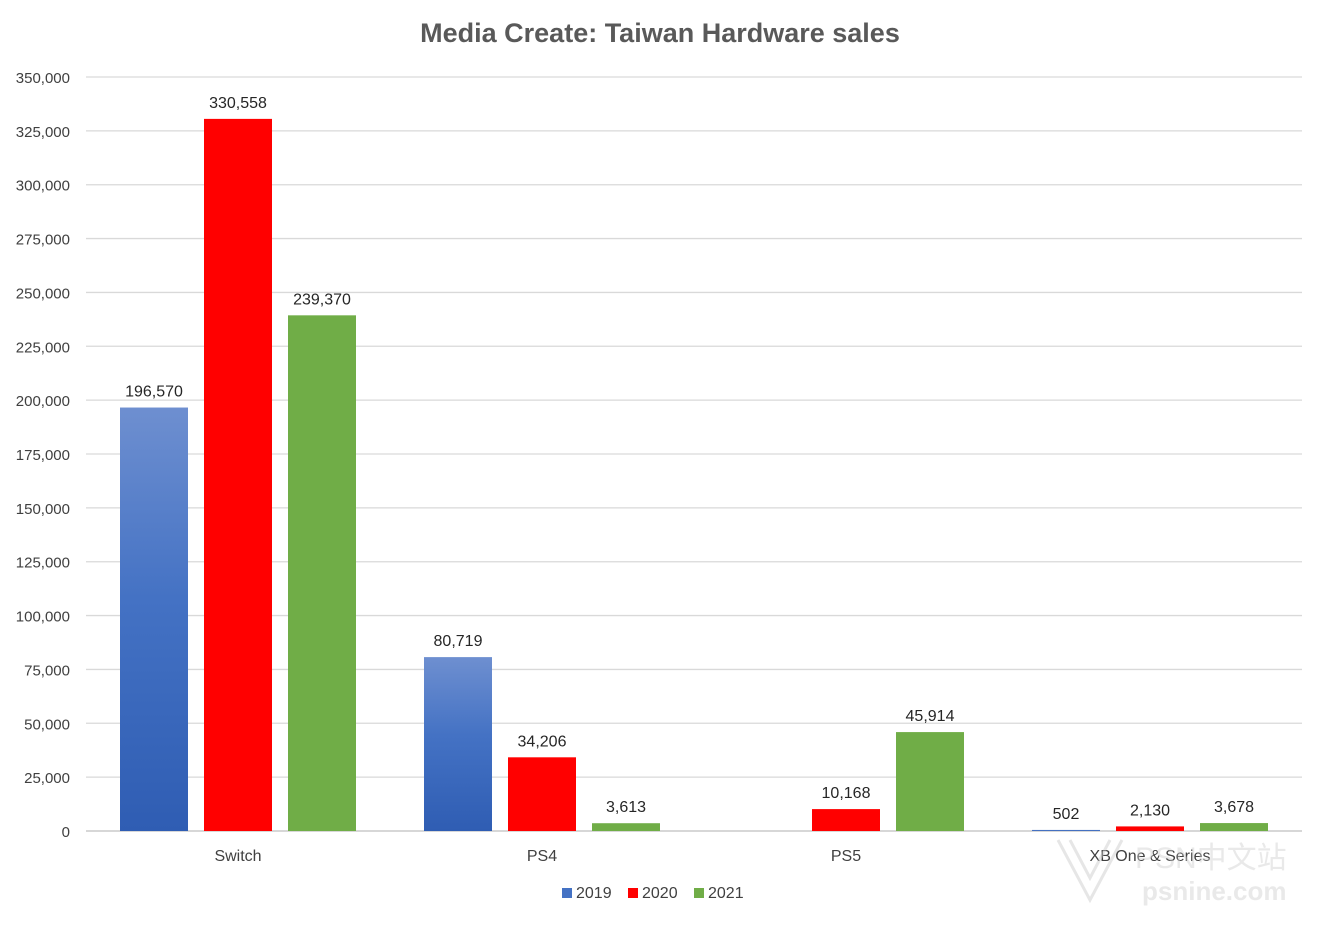 Image resolution: width=1322 pixels, height=929 pixels. I want to click on y-tick-label: 200,000, so click(43, 401).